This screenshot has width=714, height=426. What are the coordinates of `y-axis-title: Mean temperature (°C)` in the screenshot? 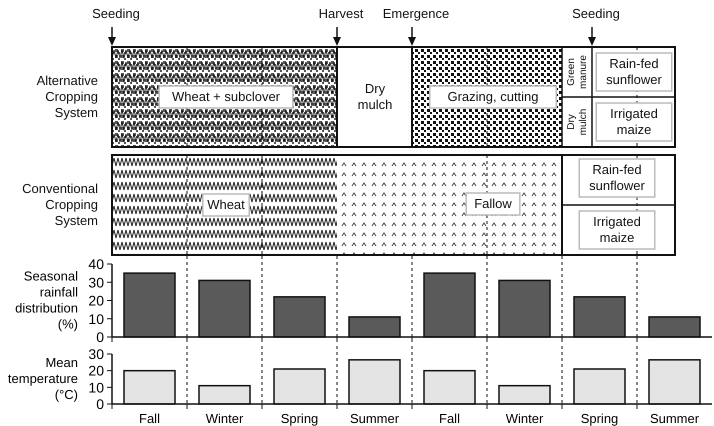 It's located at (43, 378).